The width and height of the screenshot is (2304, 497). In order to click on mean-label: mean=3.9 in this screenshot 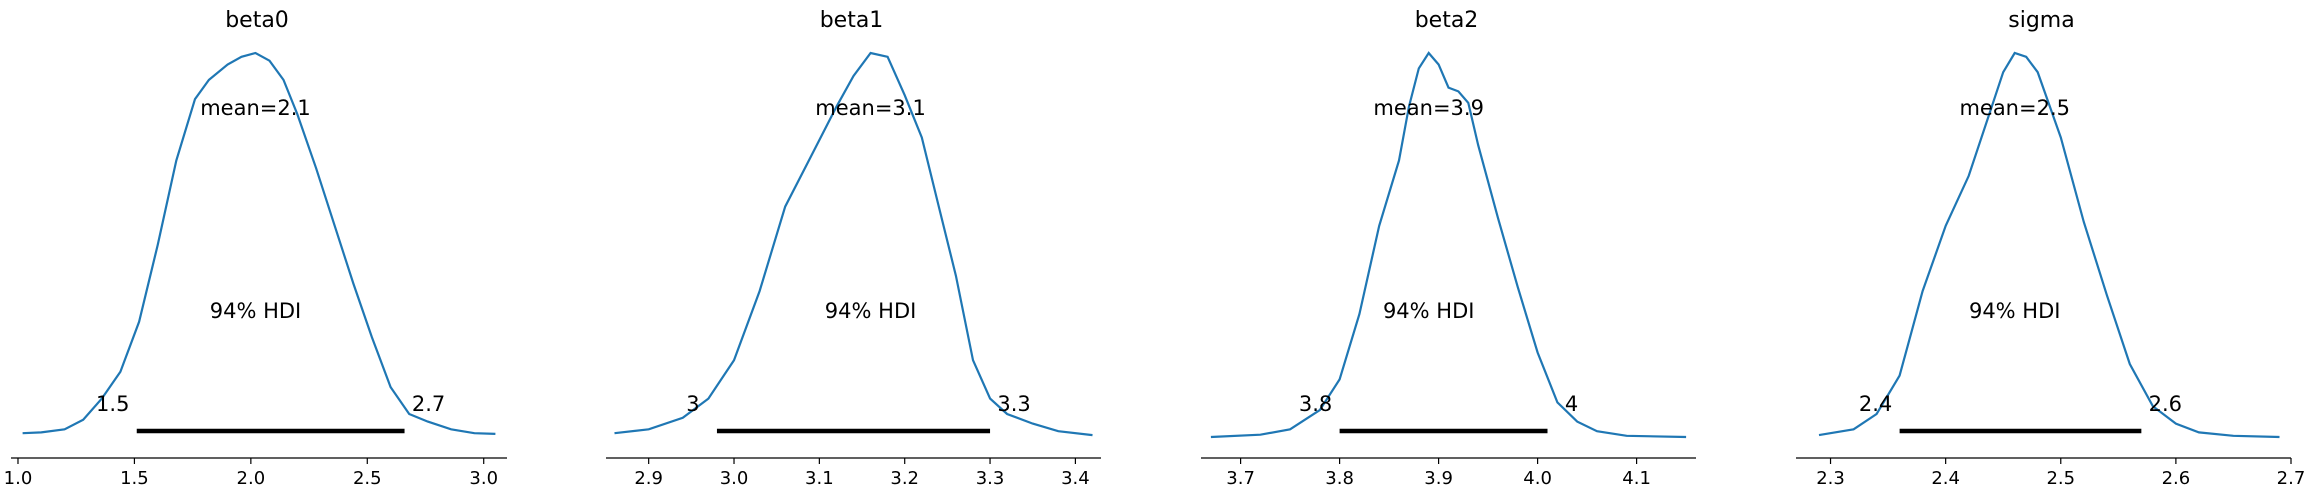, I will do `click(1428, 108)`.